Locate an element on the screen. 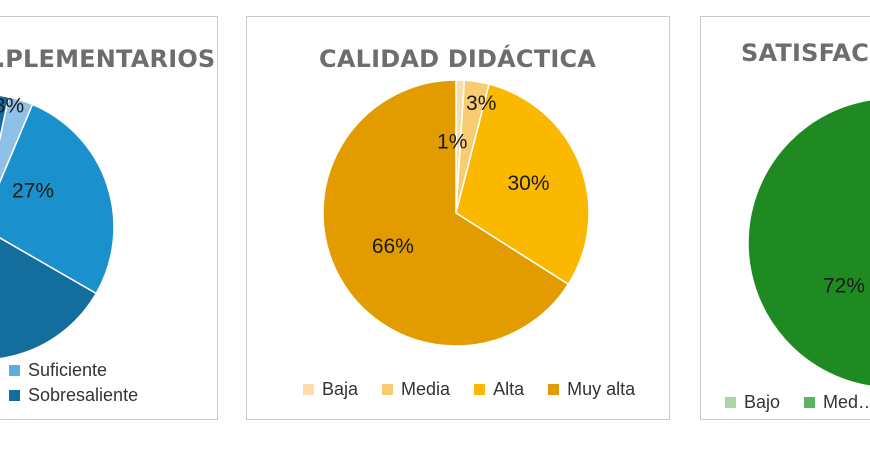  pie-chart-complementarios: 27% 3% is located at coordinates (57, 227).